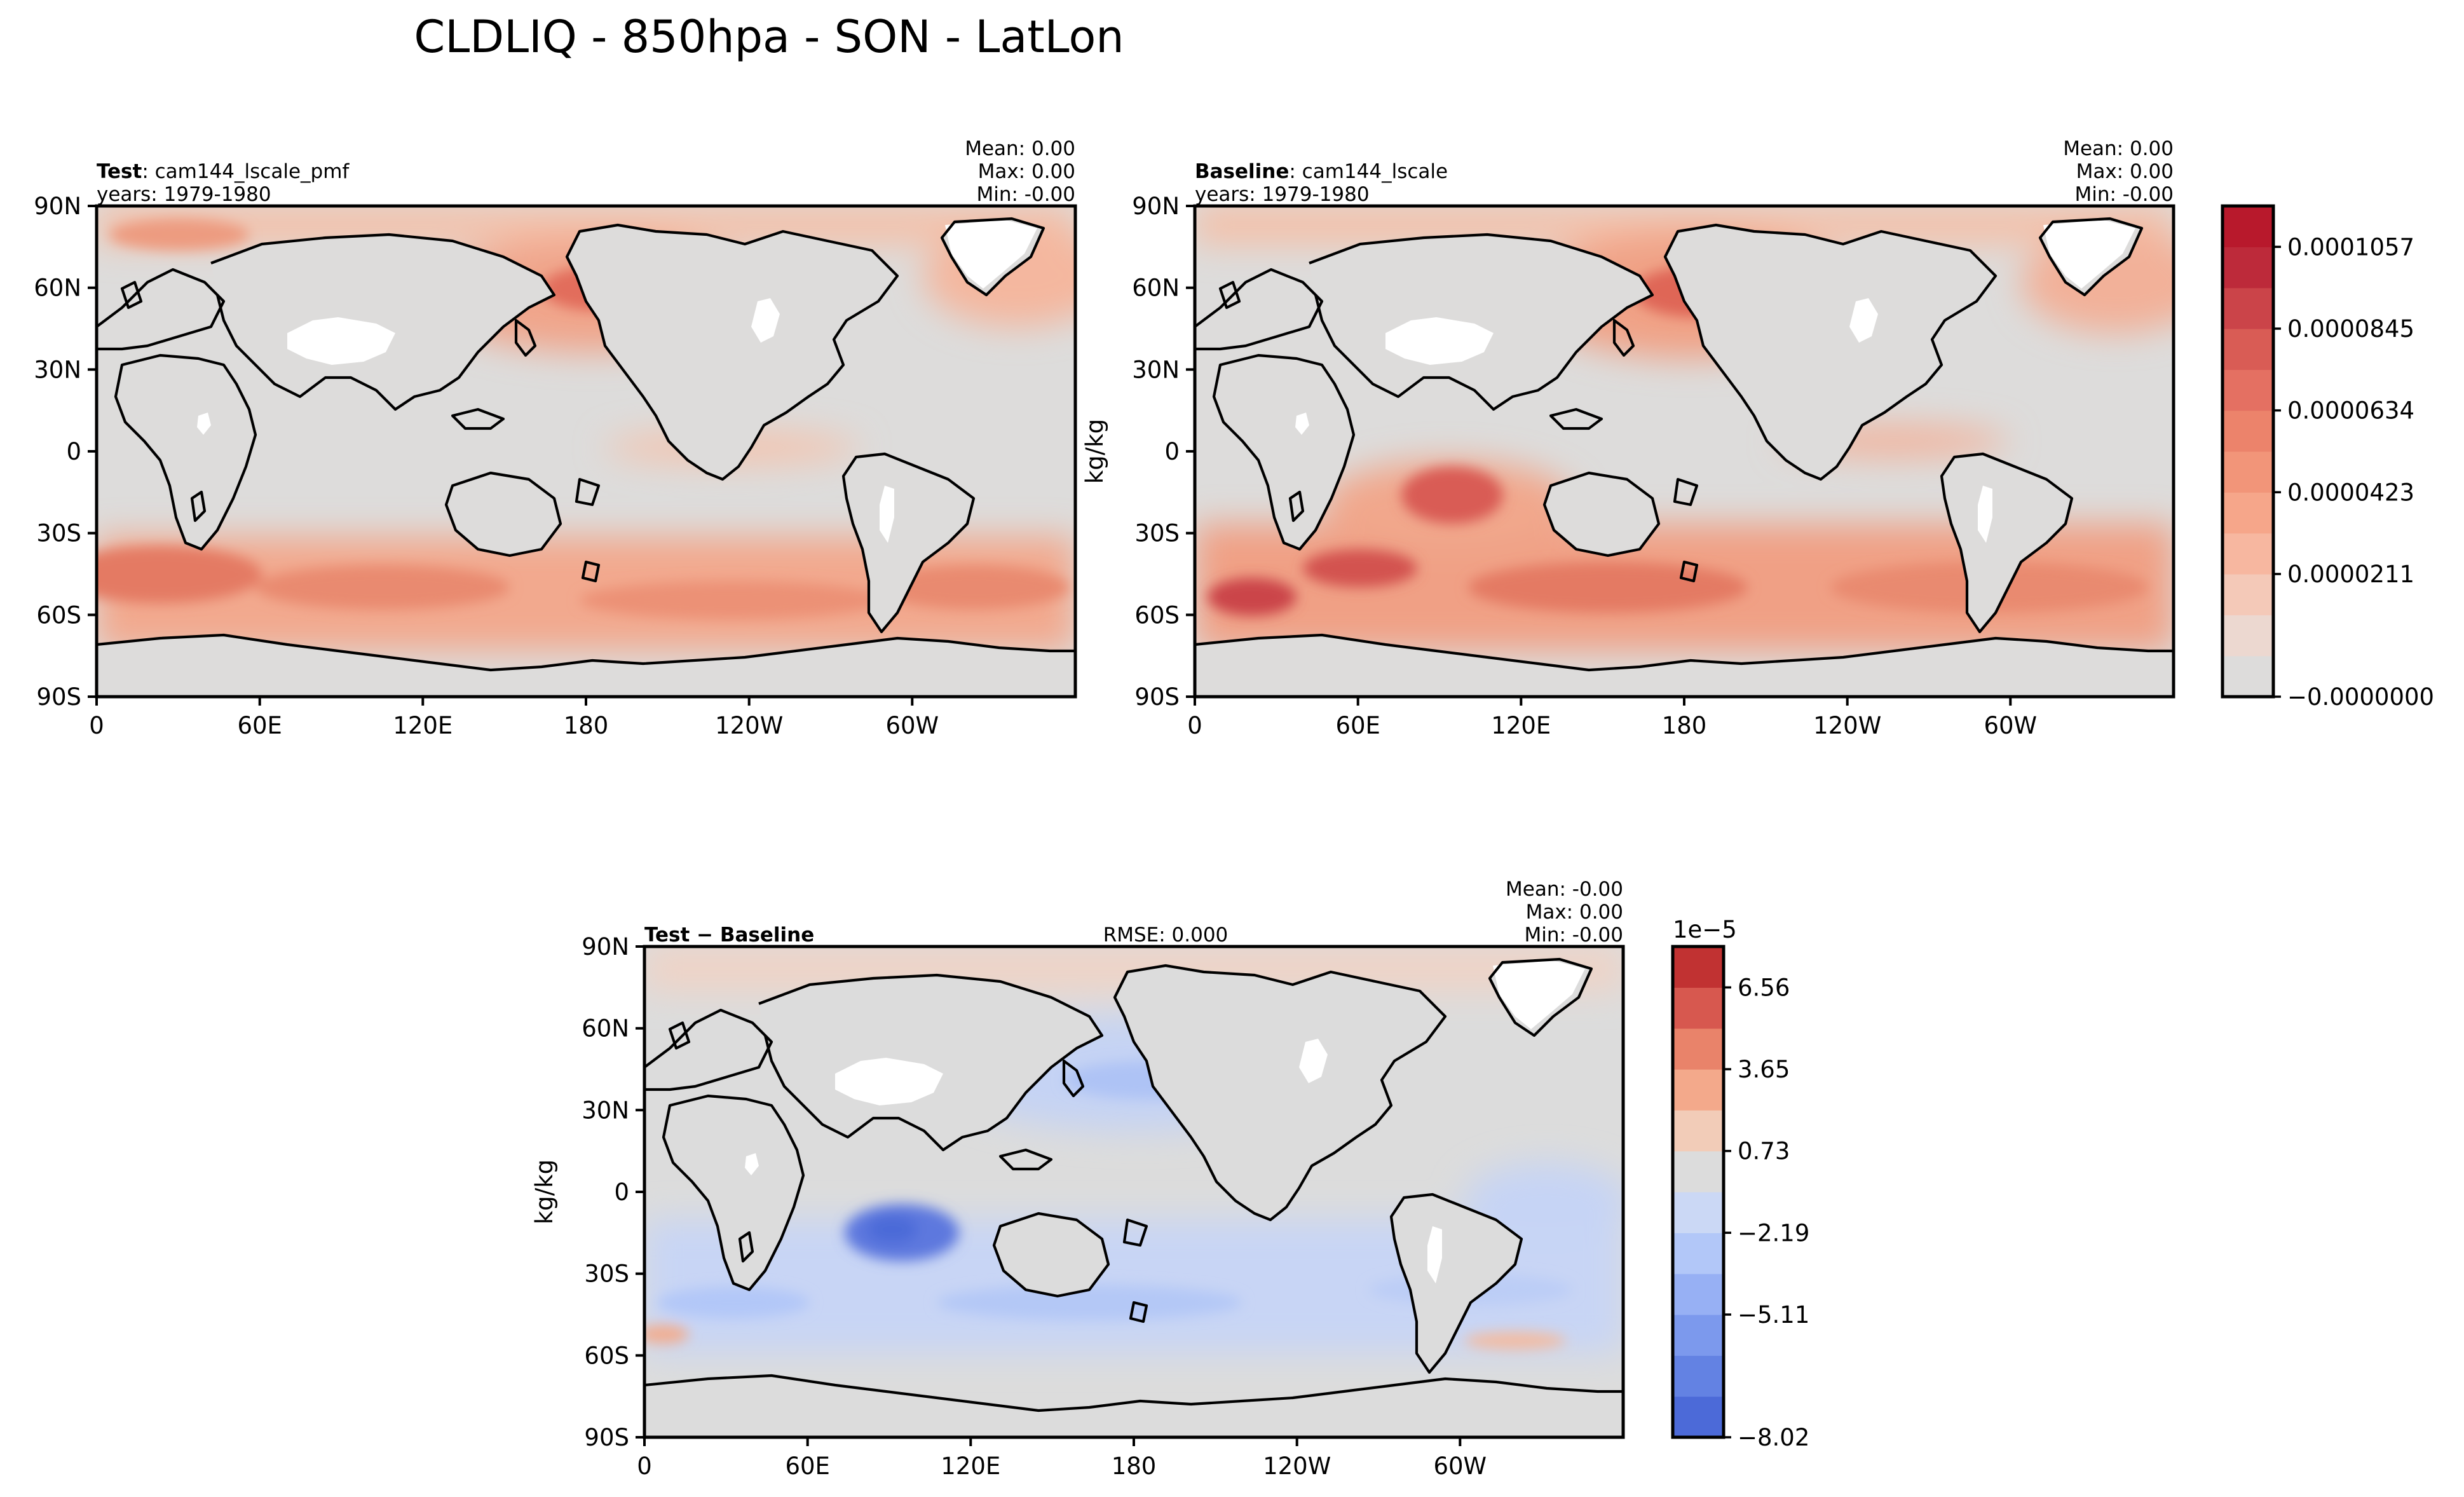 The height and width of the screenshot is (1497, 2464). What do you see at coordinates (729, 935) in the screenshot?
I see `panel-label: Test − Baseline` at bounding box center [729, 935].